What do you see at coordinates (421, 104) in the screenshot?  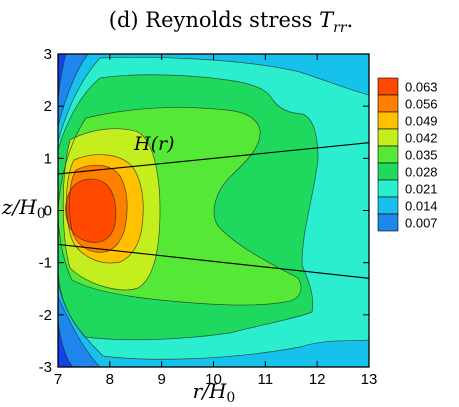 I see `legend-label: 0.056` at bounding box center [421, 104].